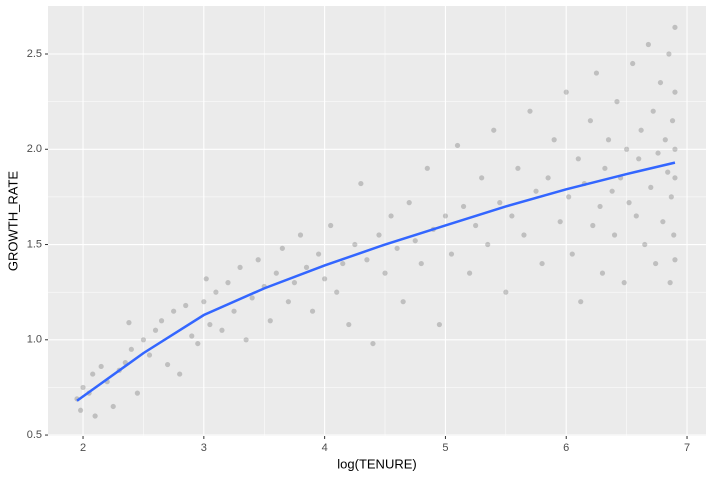  What do you see at coordinates (34, 149) in the screenshot?
I see `y-tick-label: 2.0` at bounding box center [34, 149].